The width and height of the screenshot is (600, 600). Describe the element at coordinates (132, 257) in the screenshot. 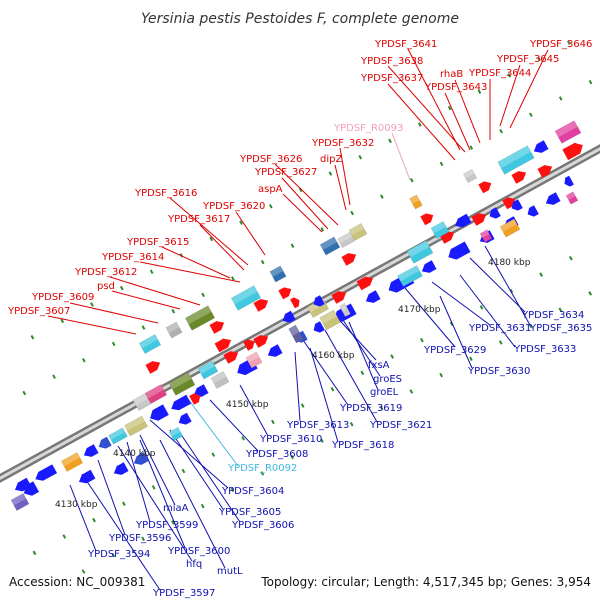

I see `gene-label: YPDSF_3614` at that location.